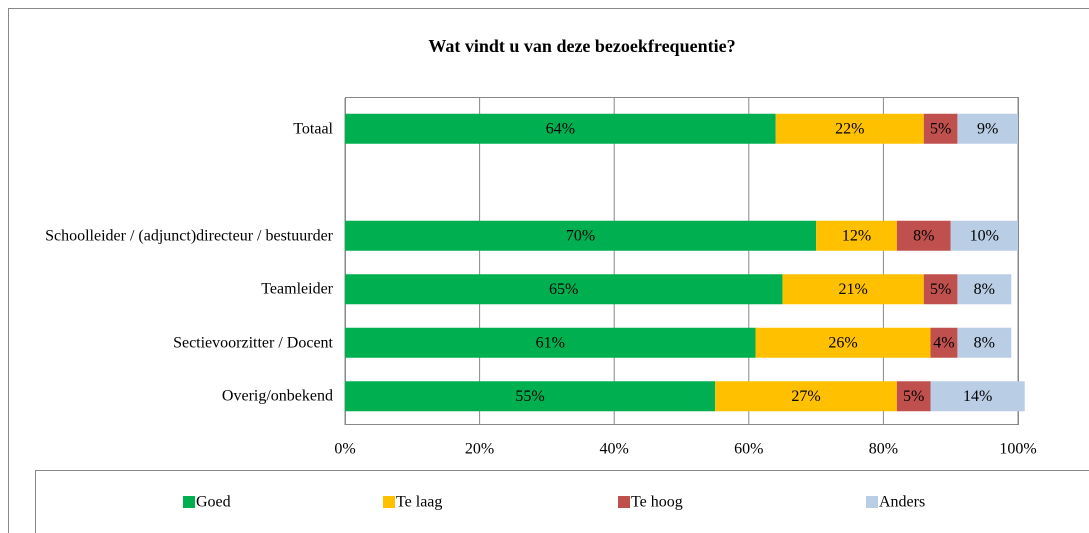  I want to click on x-tick-label: 40%, so click(614, 449).